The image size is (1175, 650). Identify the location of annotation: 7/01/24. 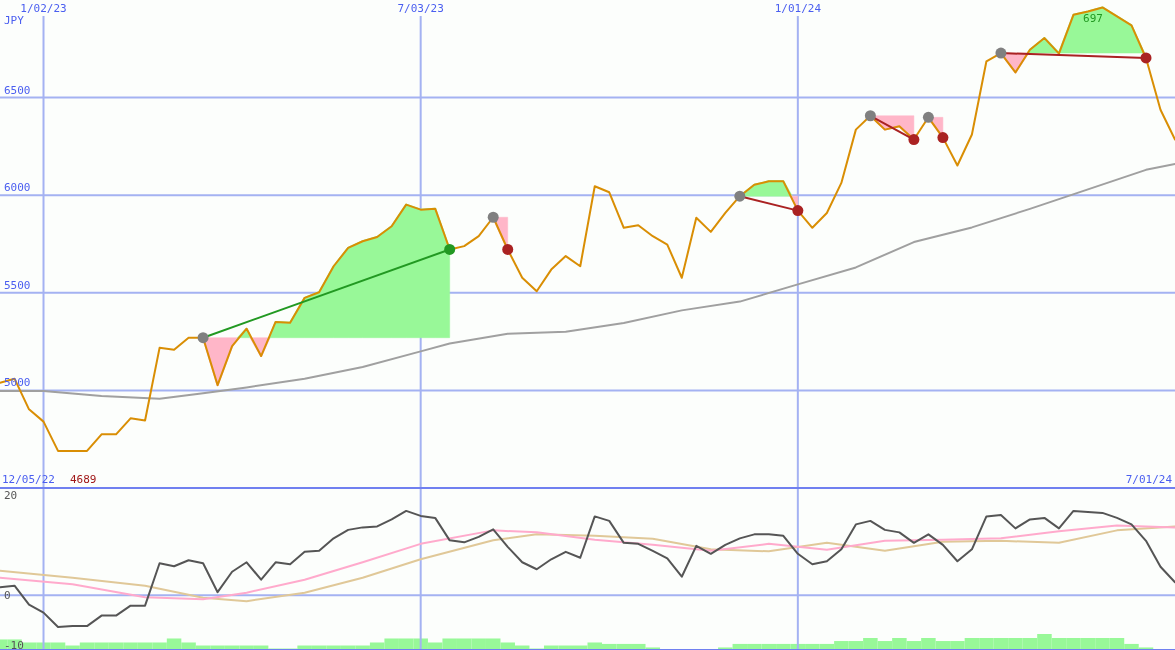
(1149, 479).